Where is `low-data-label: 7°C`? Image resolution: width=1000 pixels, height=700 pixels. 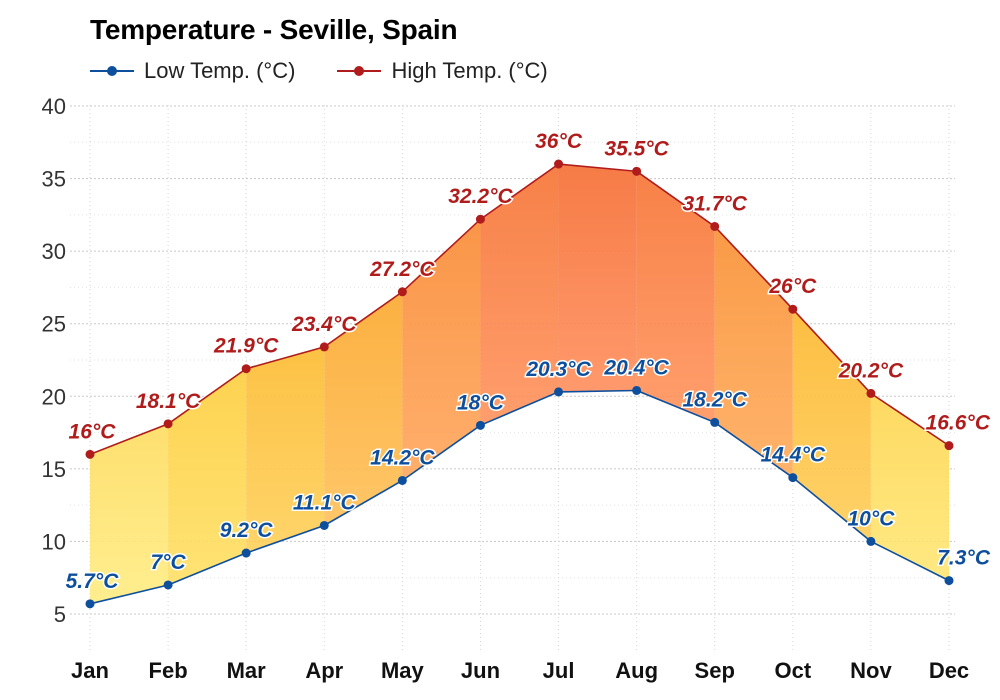 low-data-label: 7°C is located at coordinates (168, 562).